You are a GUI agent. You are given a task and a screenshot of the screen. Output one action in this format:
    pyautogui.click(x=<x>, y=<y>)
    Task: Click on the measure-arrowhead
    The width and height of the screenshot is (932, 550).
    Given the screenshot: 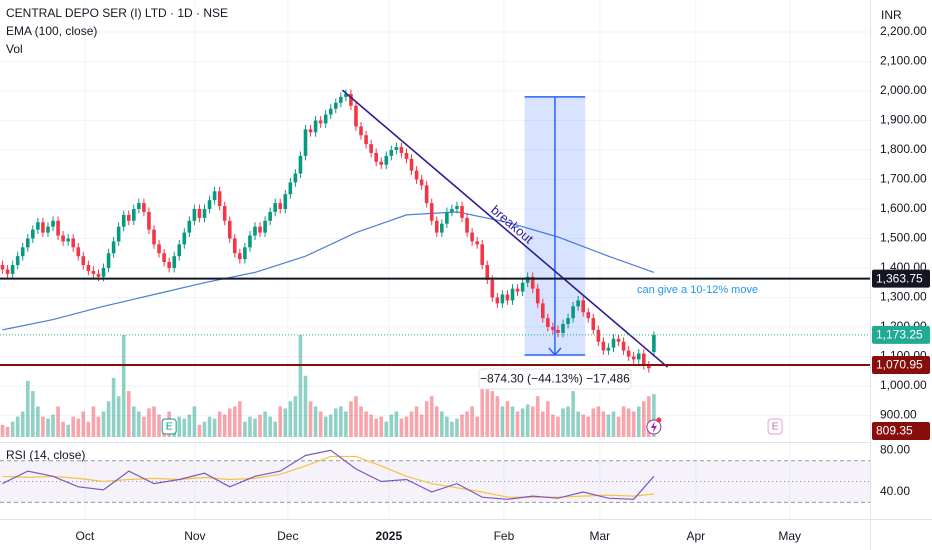 What is the action you would take?
    pyautogui.click(x=555, y=352)
    